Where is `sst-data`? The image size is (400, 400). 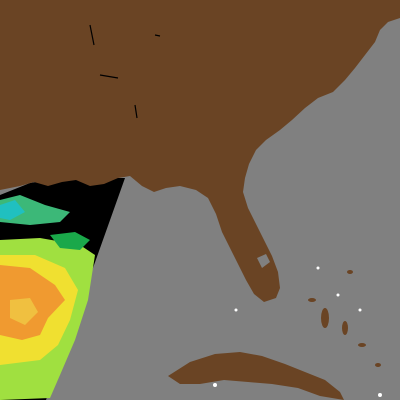
sst-data is located at coordinates (47, 297).